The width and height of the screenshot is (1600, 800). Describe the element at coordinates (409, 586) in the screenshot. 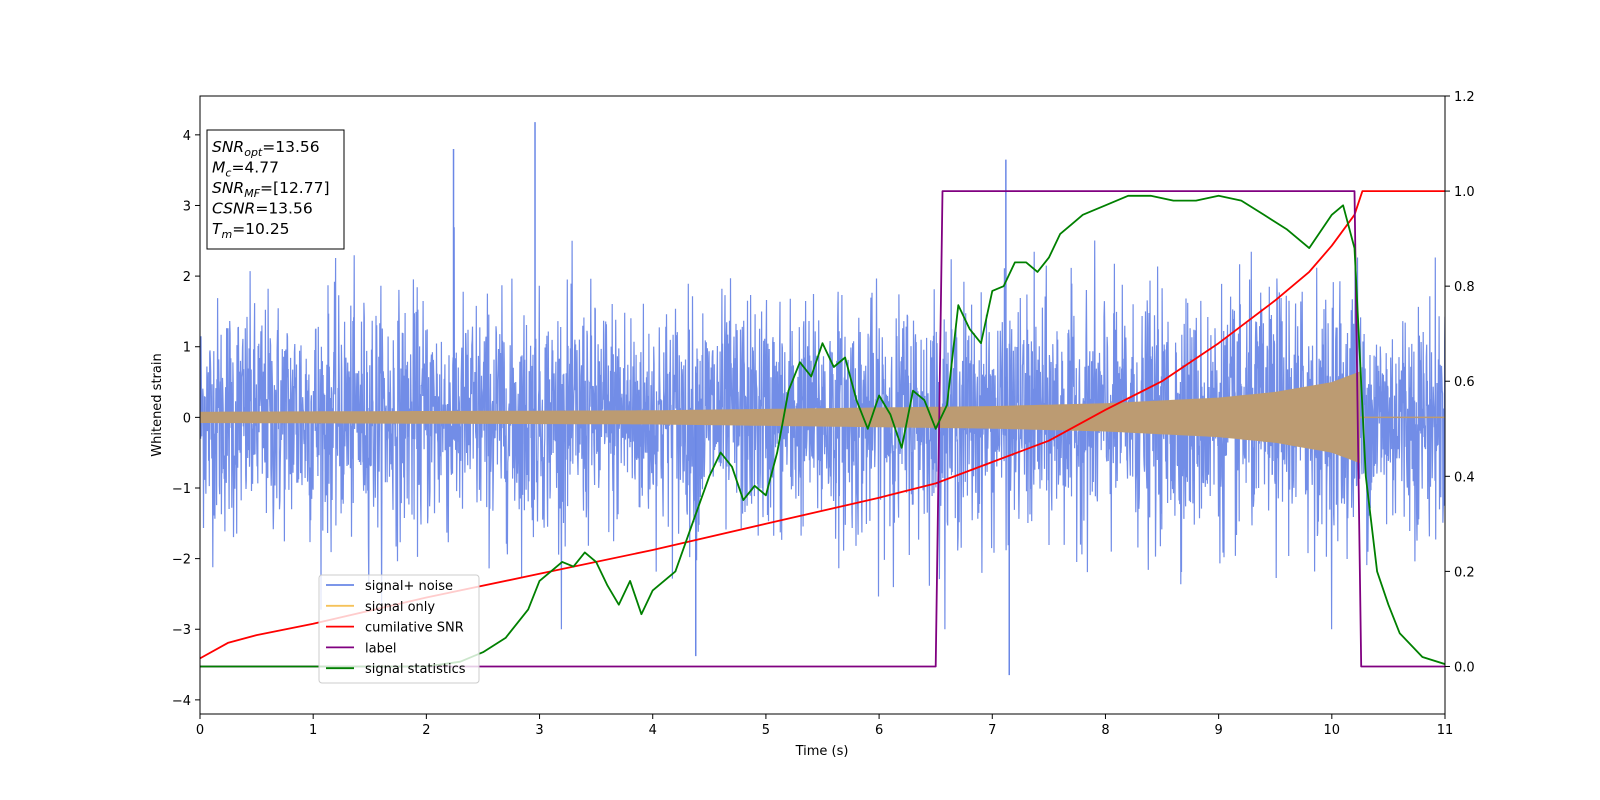

I see `legend-label-0: signal+ noise` at that location.